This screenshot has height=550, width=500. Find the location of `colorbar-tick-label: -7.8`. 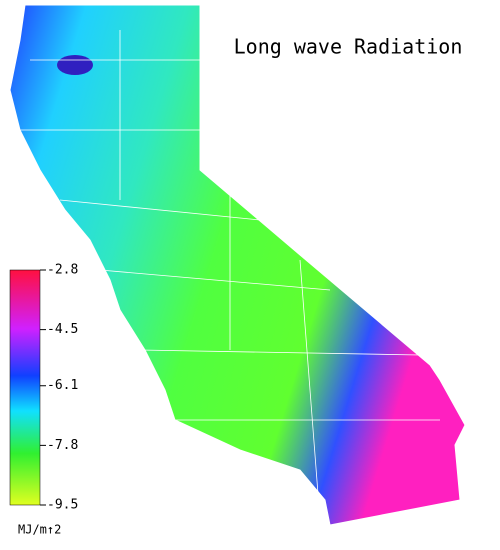

colorbar-tick-label: -7.8 is located at coordinates (62, 445).